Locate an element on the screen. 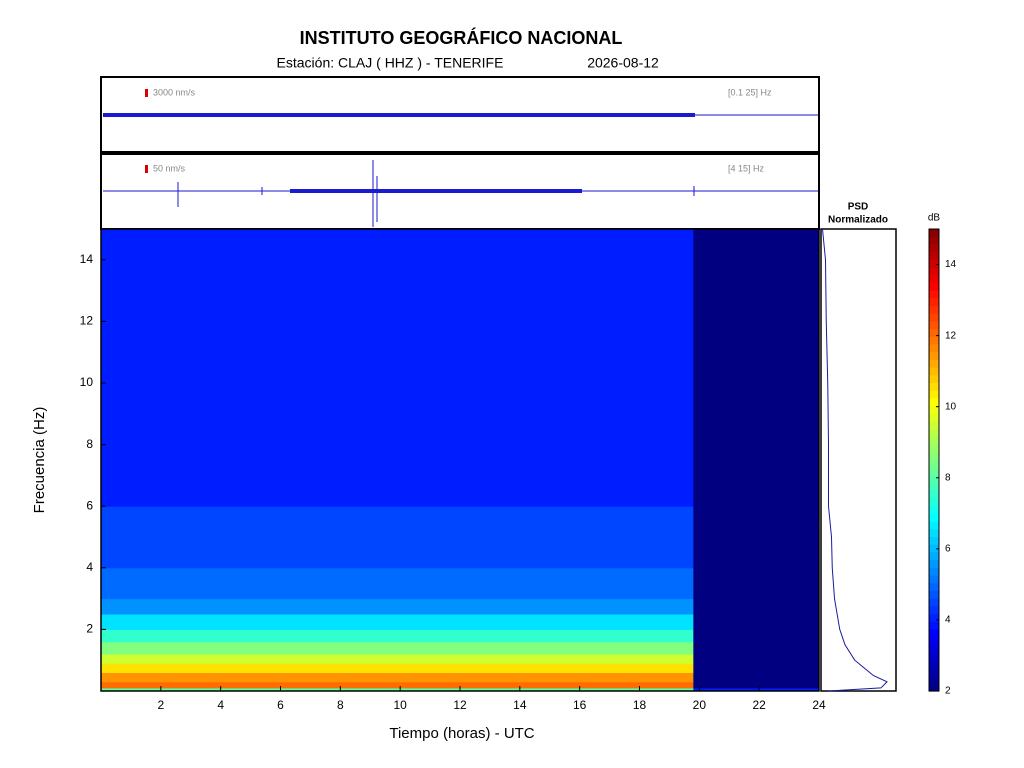 The image size is (1024, 768). x-tick-label: 14 is located at coordinates (520, 705).